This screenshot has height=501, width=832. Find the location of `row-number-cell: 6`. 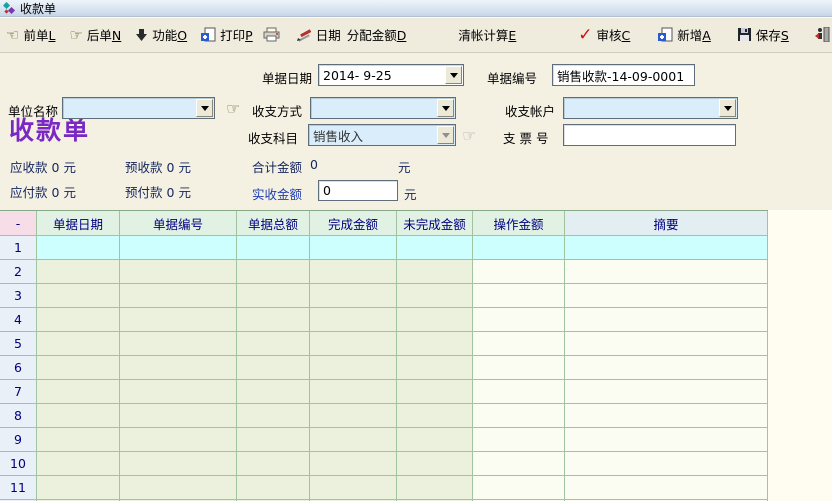

row-number-cell: 6 is located at coordinates (18, 368).